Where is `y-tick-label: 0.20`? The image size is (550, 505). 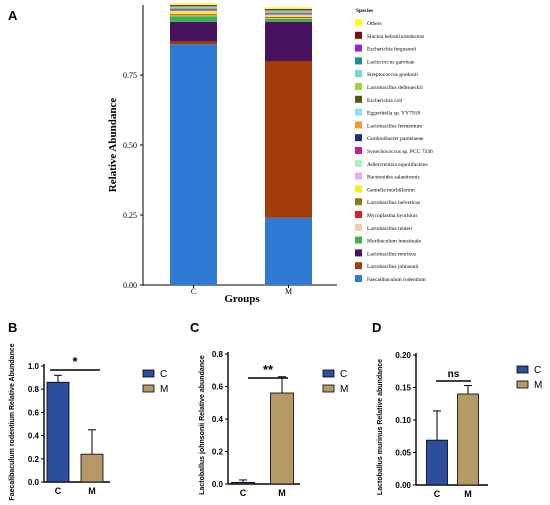 y-tick-label: 0.20 is located at coordinates (403, 355).